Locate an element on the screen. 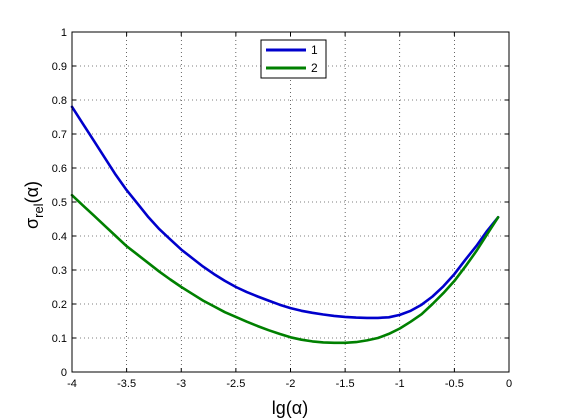 The image size is (562, 420). x-tick-label: -3.5 is located at coordinates (126, 384).